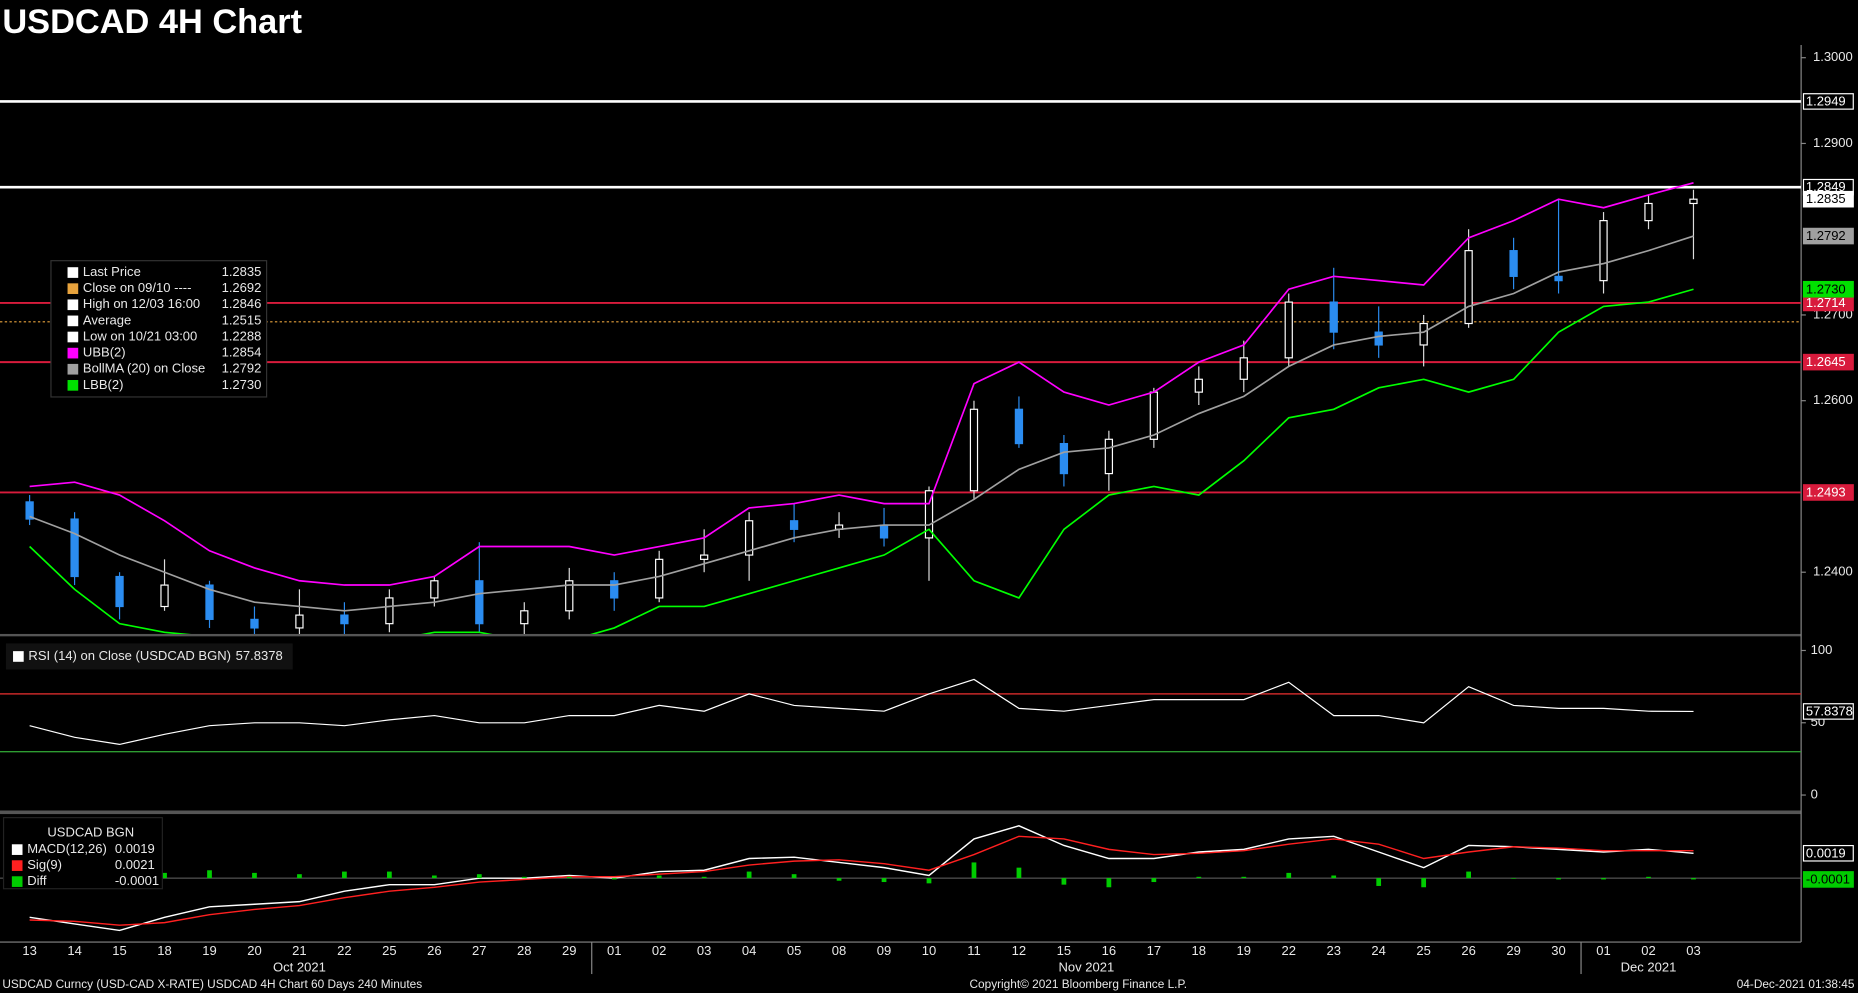 The width and height of the screenshot is (1858, 993). Describe the element at coordinates (29, 950) in the screenshot. I see `x-tick-label: 13` at that location.